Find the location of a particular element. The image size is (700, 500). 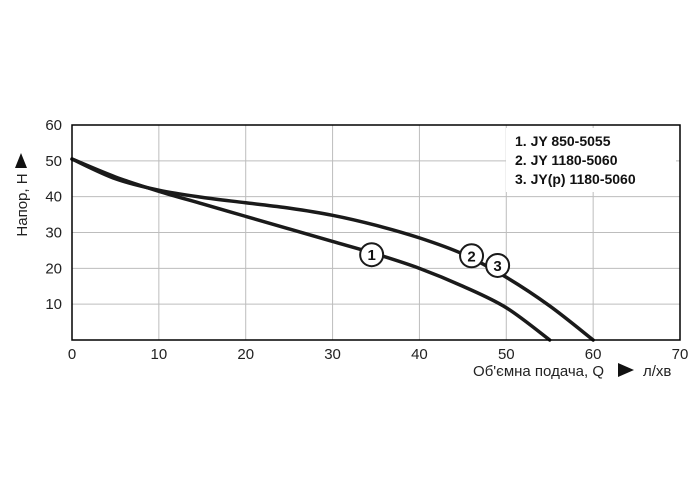

y-tick-label-0: 10 is located at coordinates (53, 304).